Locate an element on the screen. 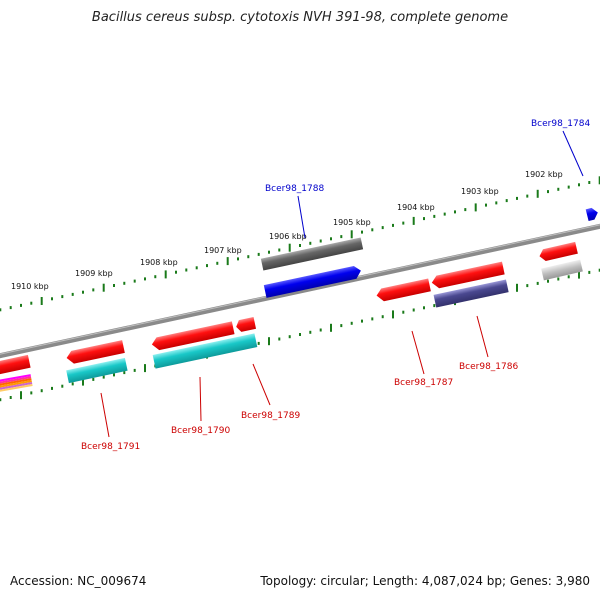  kbp-label-1902: 1902 kbp is located at coordinates (544, 174).